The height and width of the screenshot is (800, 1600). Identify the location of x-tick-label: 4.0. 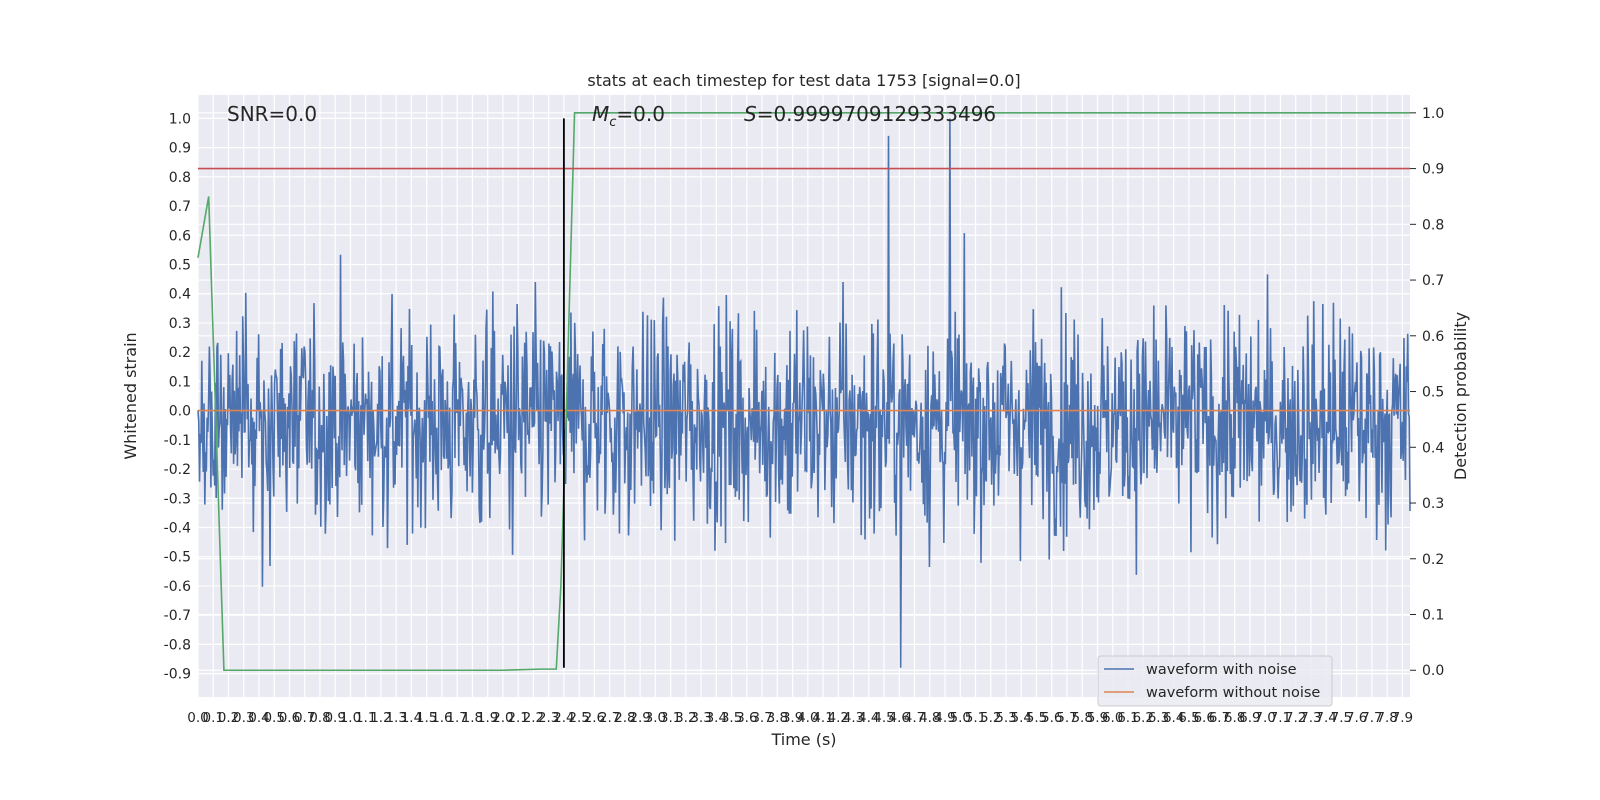
(807, 718).